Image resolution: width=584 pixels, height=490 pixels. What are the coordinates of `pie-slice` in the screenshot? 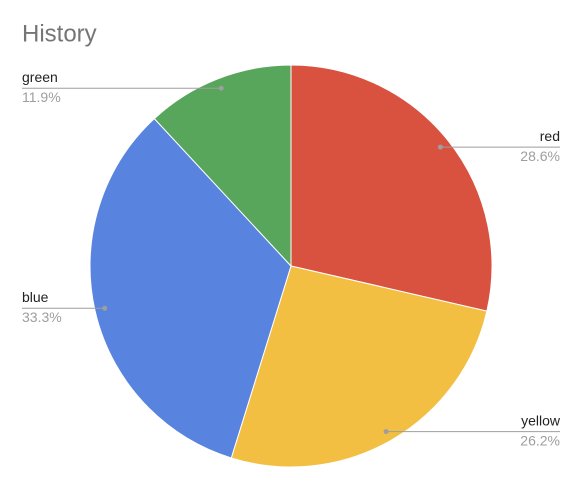 It's located at (222, 166).